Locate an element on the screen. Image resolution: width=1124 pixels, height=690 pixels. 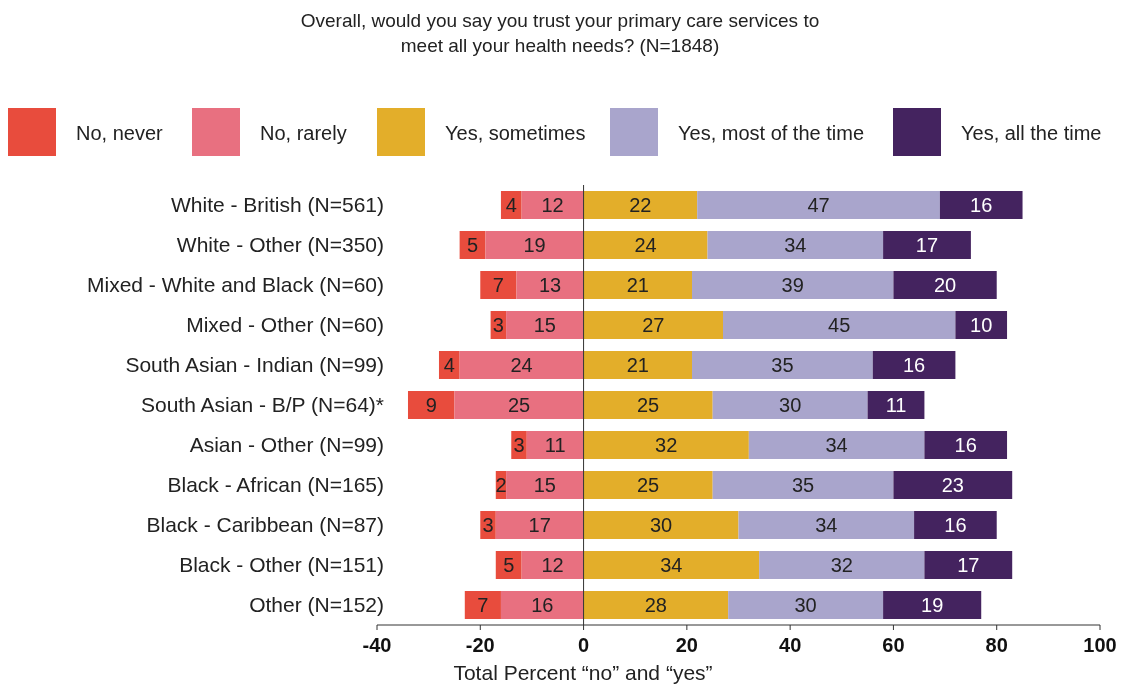
data-label: 20 is located at coordinates (945, 285).